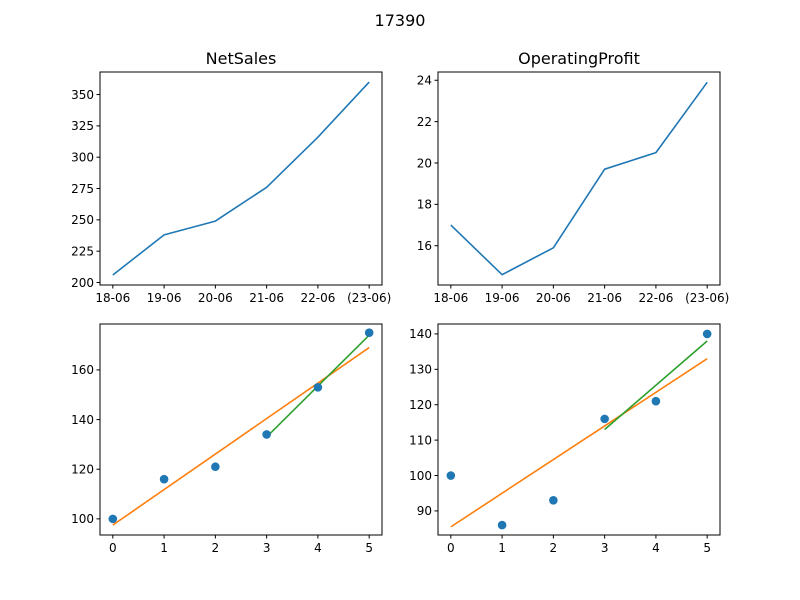  What do you see at coordinates (707, 298) in the screenshot?
I see `operating-profit-xtick-label: (23-06)` at bounding box center [707, 298].